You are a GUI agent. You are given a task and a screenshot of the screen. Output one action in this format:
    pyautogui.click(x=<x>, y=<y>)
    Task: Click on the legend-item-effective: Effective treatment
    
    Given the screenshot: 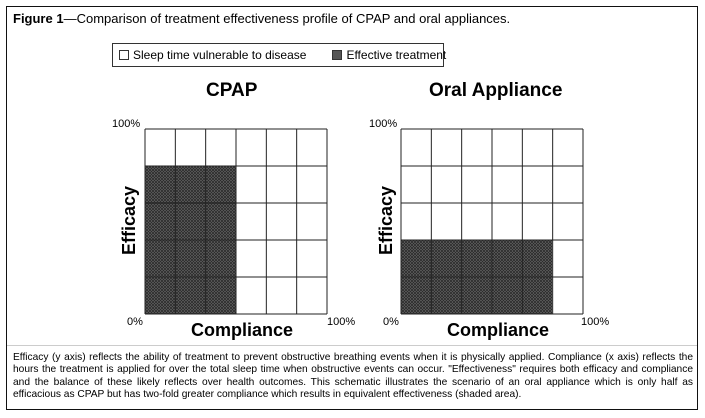 What is the action you would take?
    pyautogui.click(x=389, y=55)
    